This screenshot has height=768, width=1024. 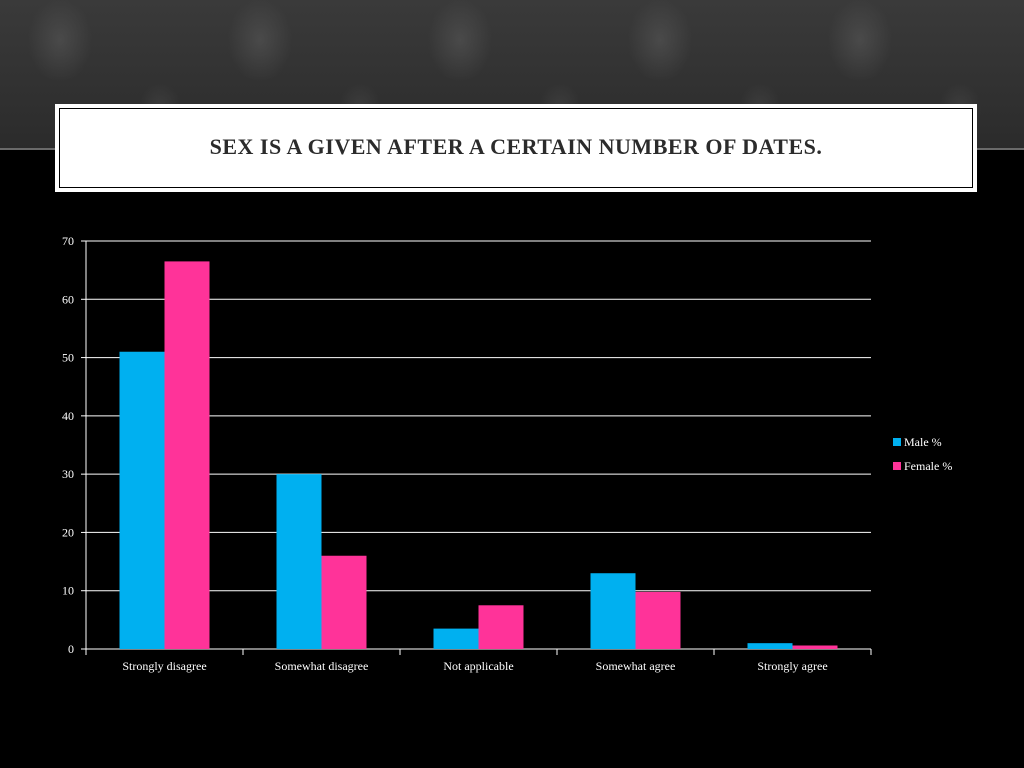 What do you see at coordinates (322, 666) in the screenshot?
I see `x-tick-label: Somewhat disagree` at bounding box center [322, 666].